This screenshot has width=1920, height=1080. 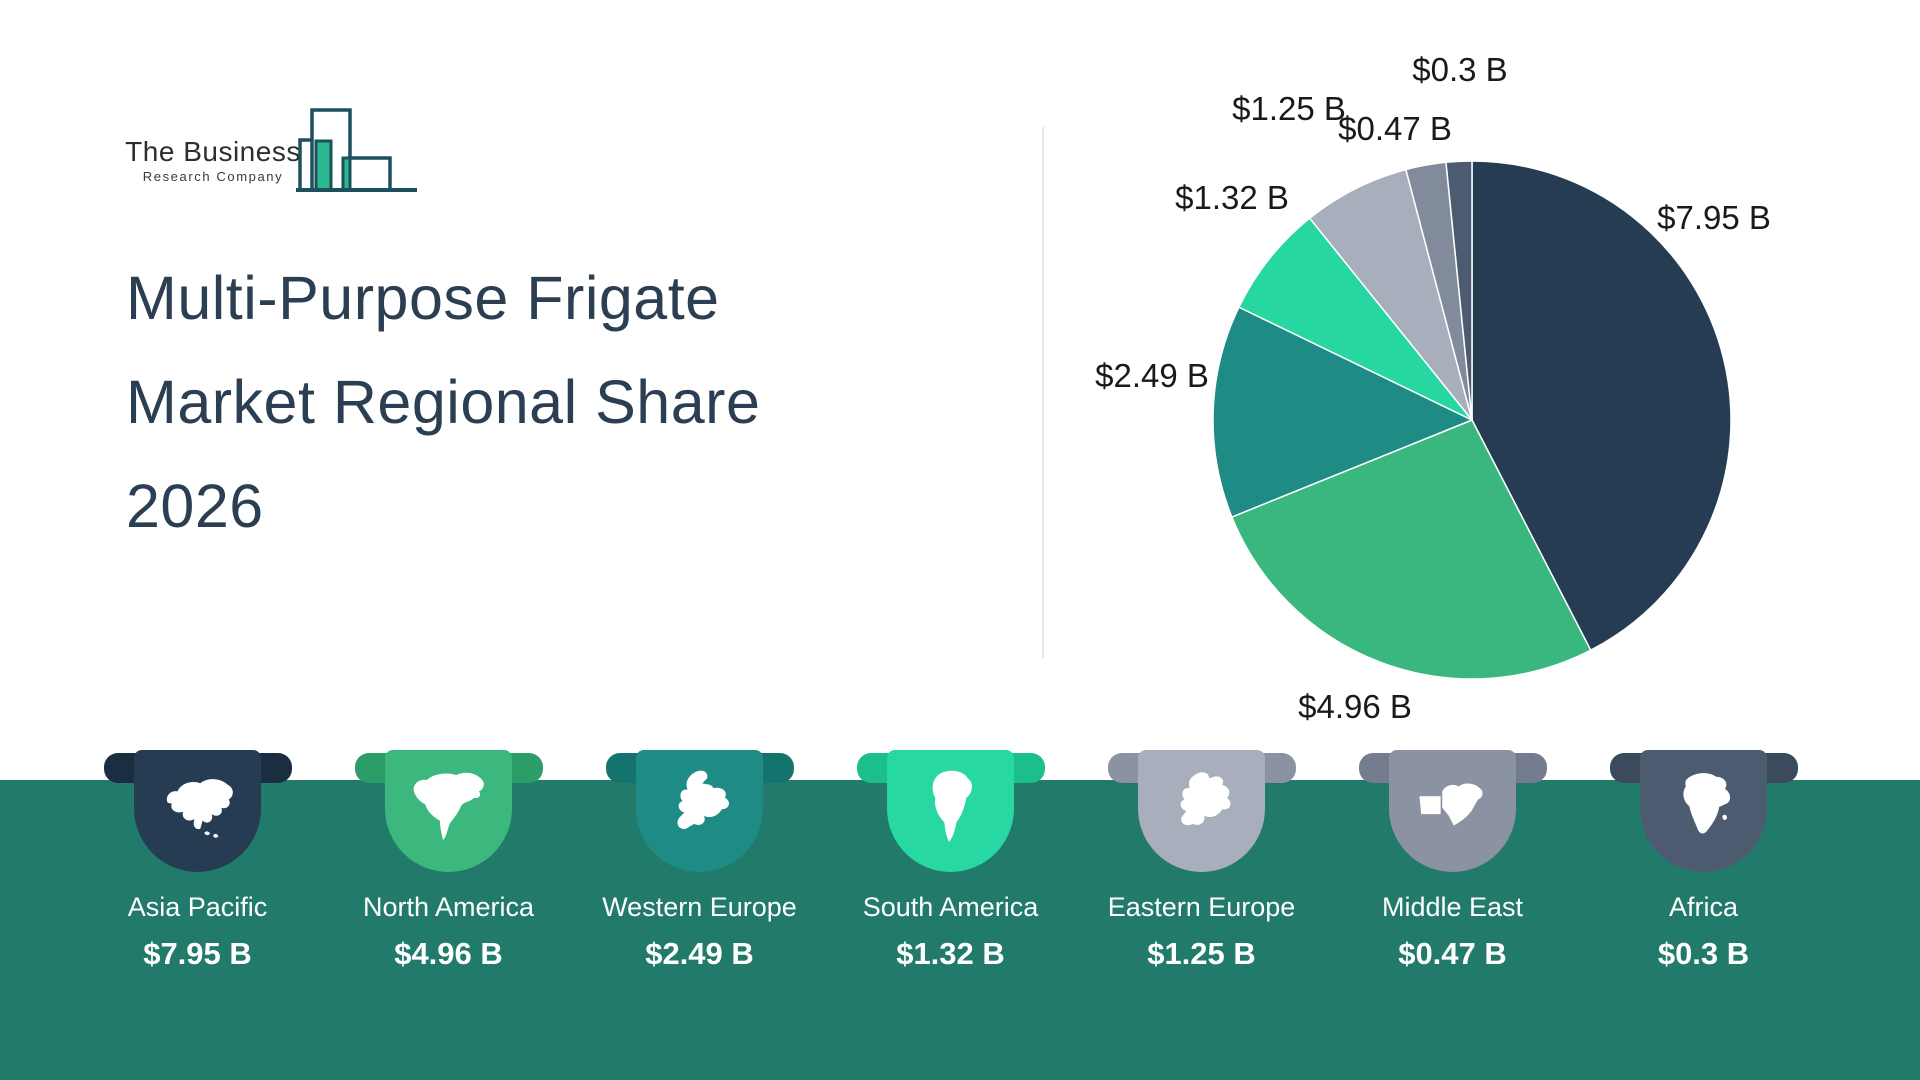 What do you see at coordinates (699, 907) in the screenshot?
I see `region-name: Western Europe` at bounding box center [699, 907].